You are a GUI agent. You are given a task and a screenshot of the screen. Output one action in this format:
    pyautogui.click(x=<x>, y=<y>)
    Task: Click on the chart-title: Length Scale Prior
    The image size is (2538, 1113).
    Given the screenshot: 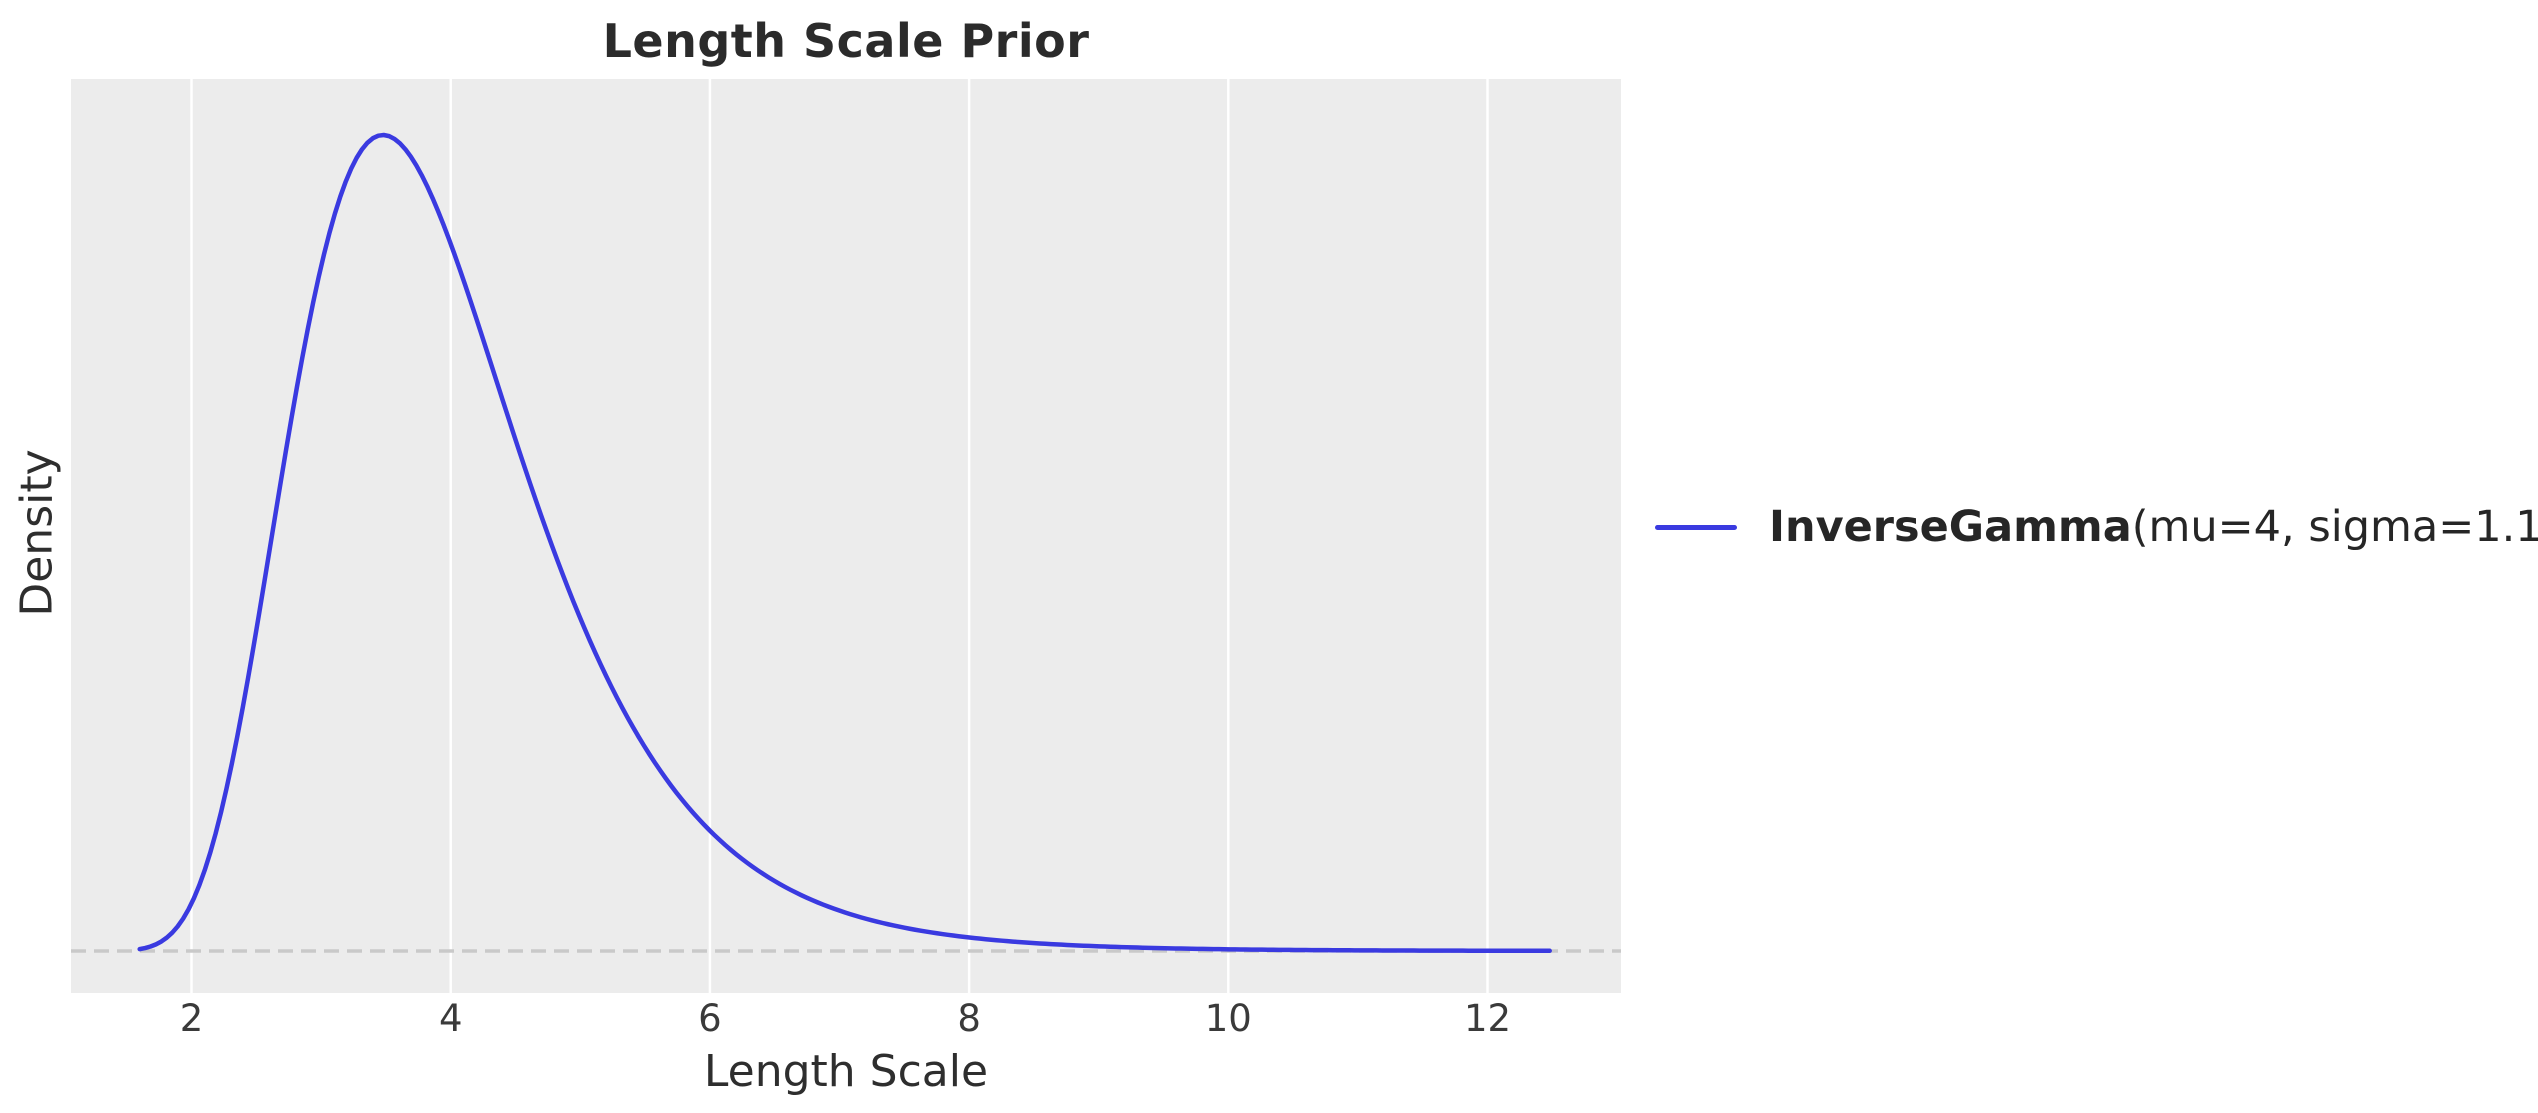 What is the action you would take?
    pyautogui.click(x=846, y=41)
    